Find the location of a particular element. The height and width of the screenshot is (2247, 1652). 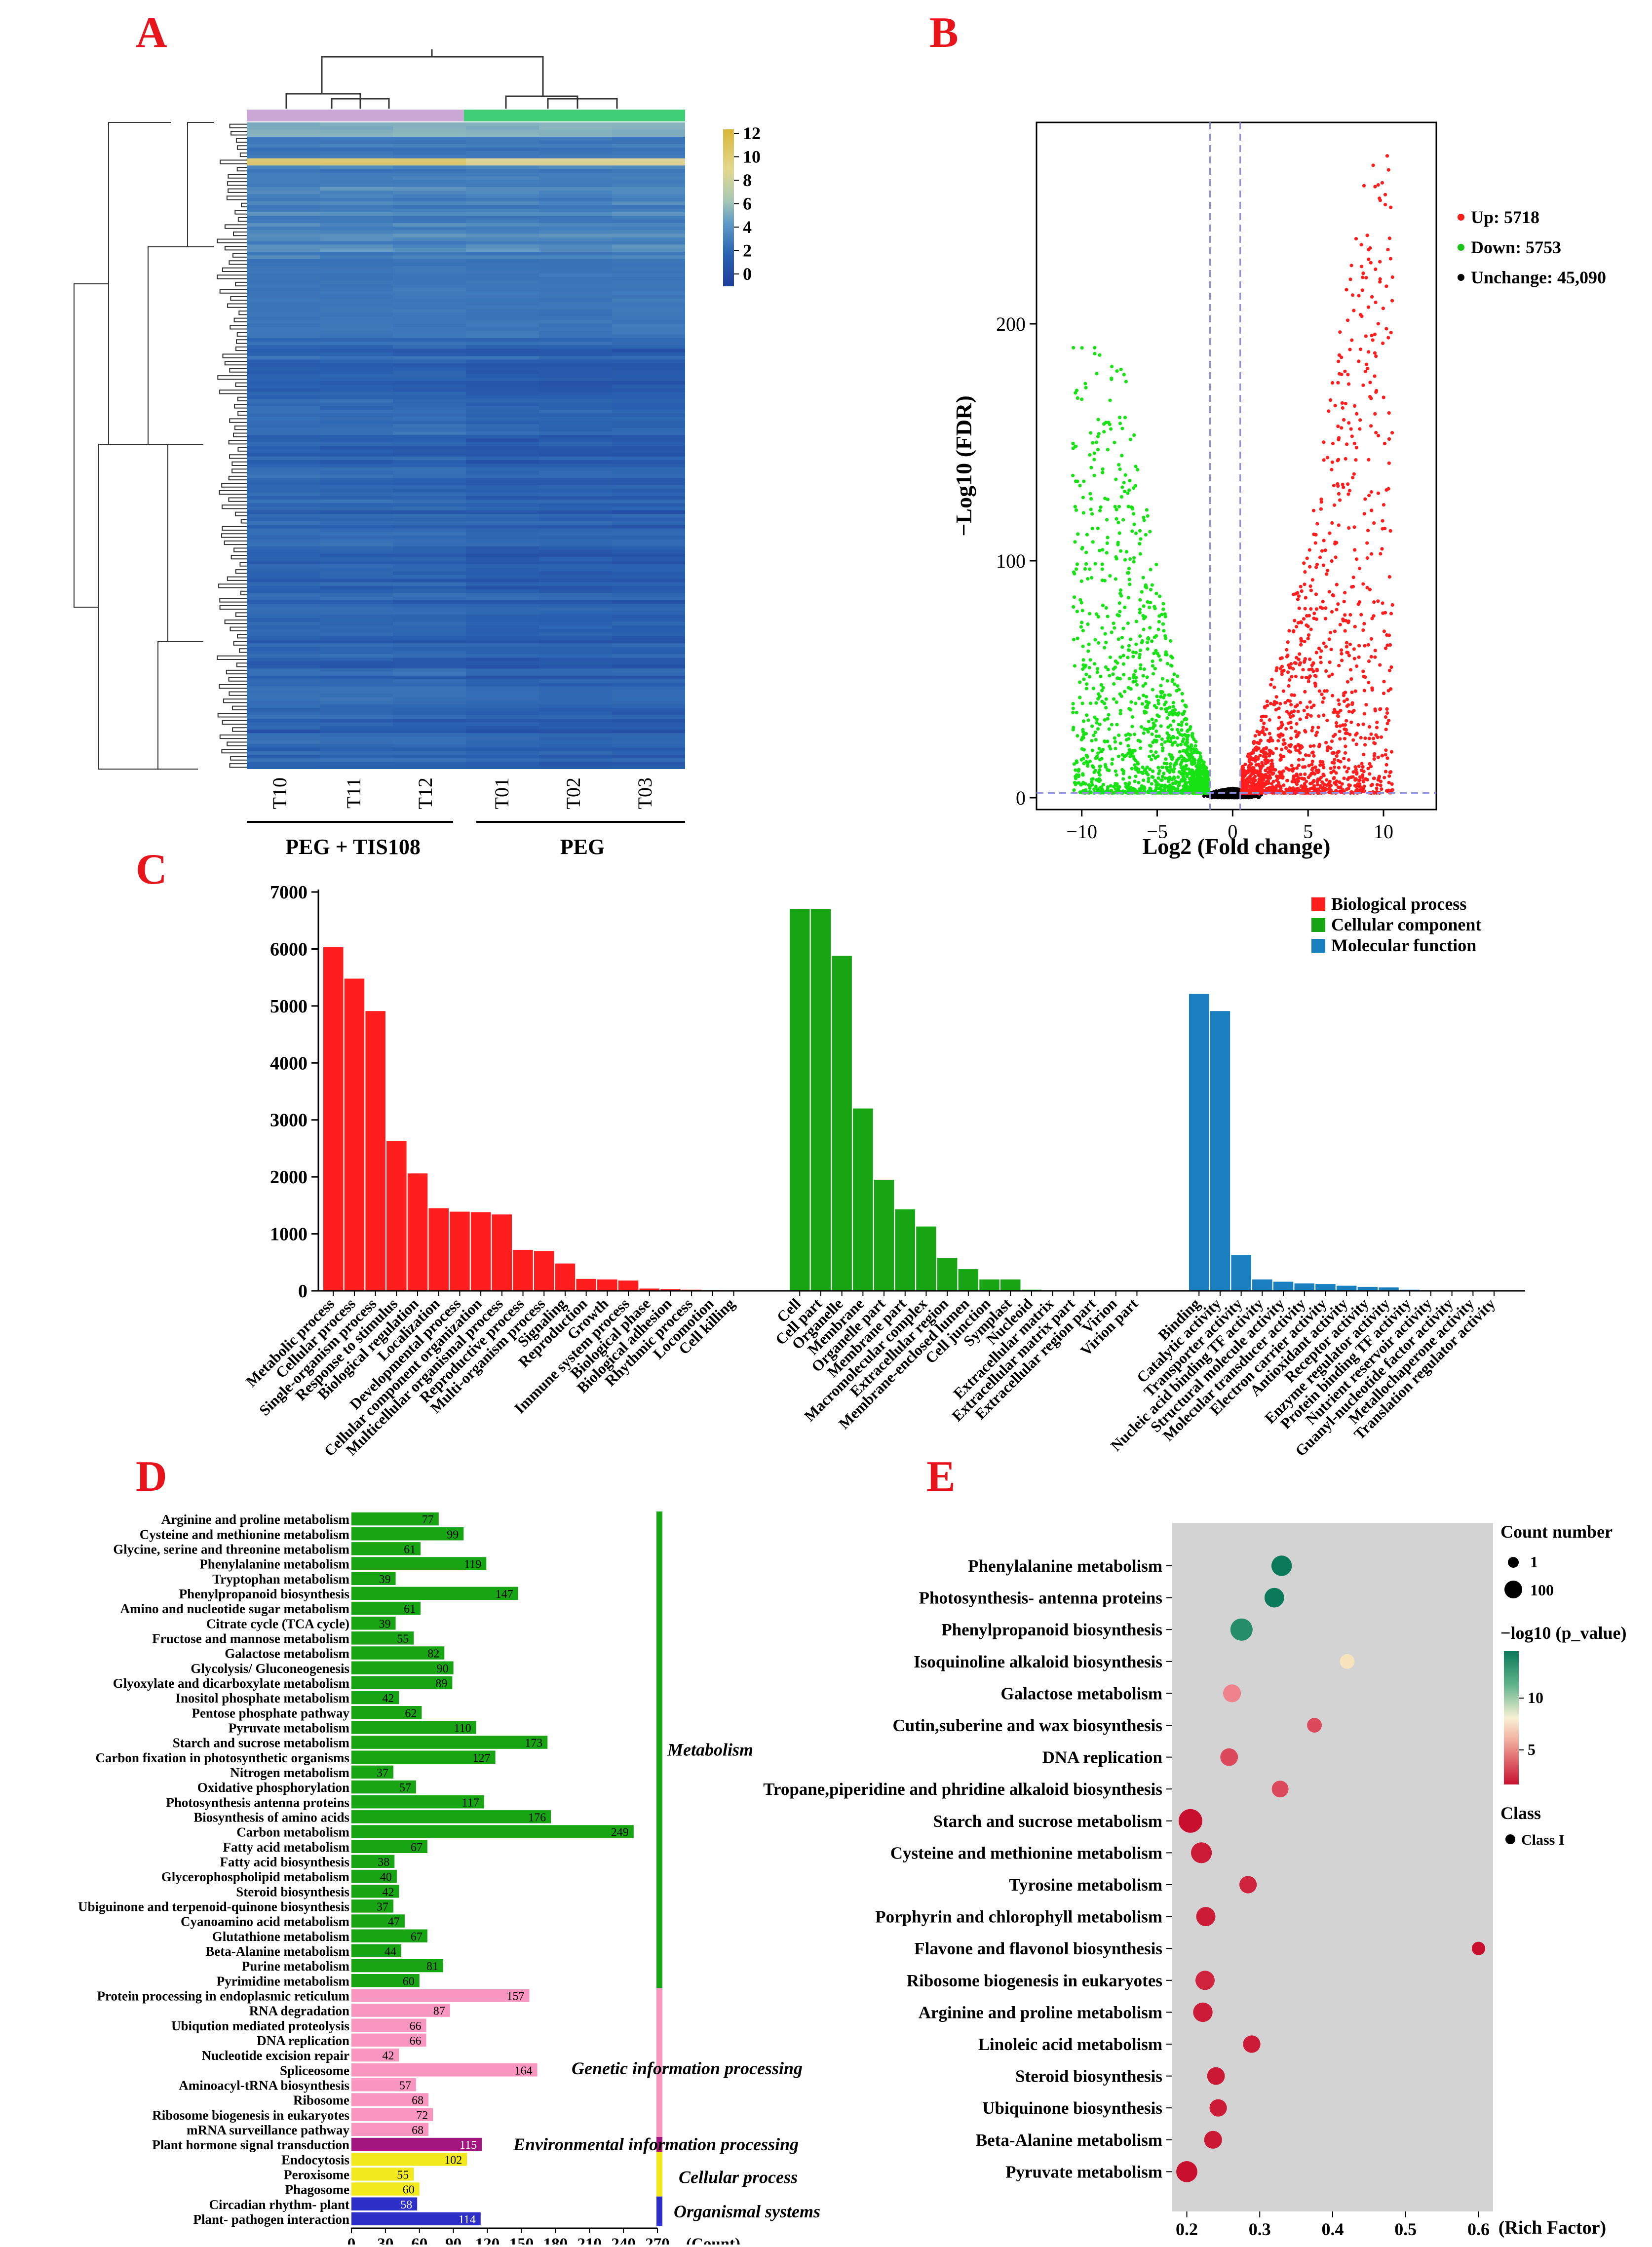

kegg-class-label: Cellular process is located at coordinates (738, 2177).